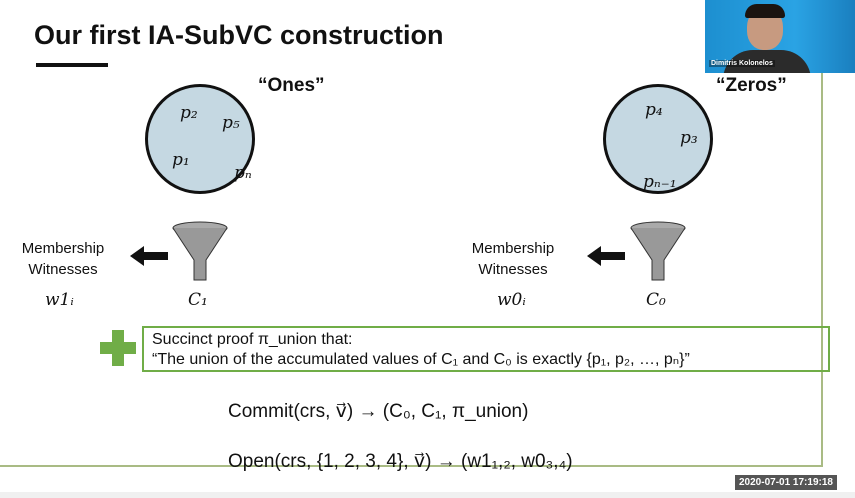  I want to click on participant-hair, so click(765, 11).